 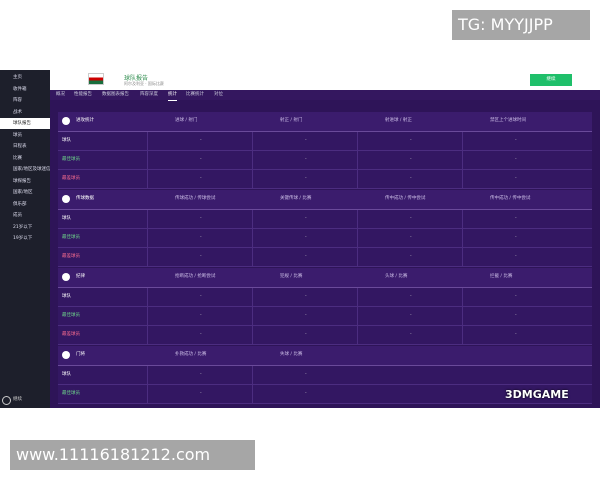 I want to click on tab: 数据图表报告, so click(x=115, y=94).